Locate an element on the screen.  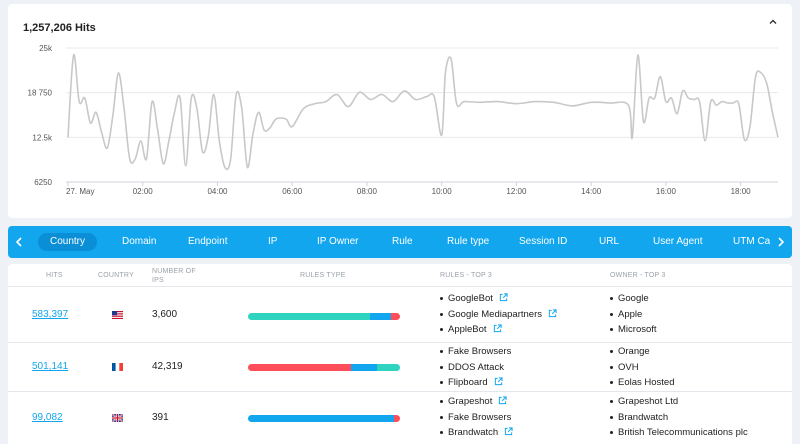
tab-user-agent: User Agent is located at coordinates (678, 241).